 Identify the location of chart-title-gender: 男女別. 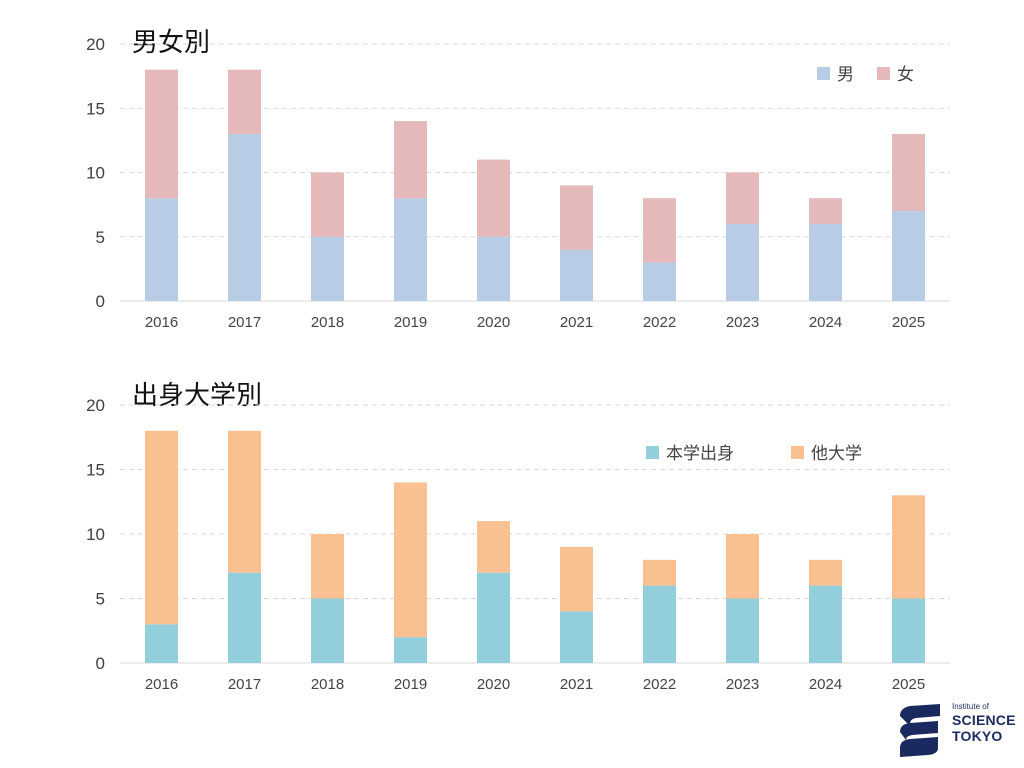
(171, 43).